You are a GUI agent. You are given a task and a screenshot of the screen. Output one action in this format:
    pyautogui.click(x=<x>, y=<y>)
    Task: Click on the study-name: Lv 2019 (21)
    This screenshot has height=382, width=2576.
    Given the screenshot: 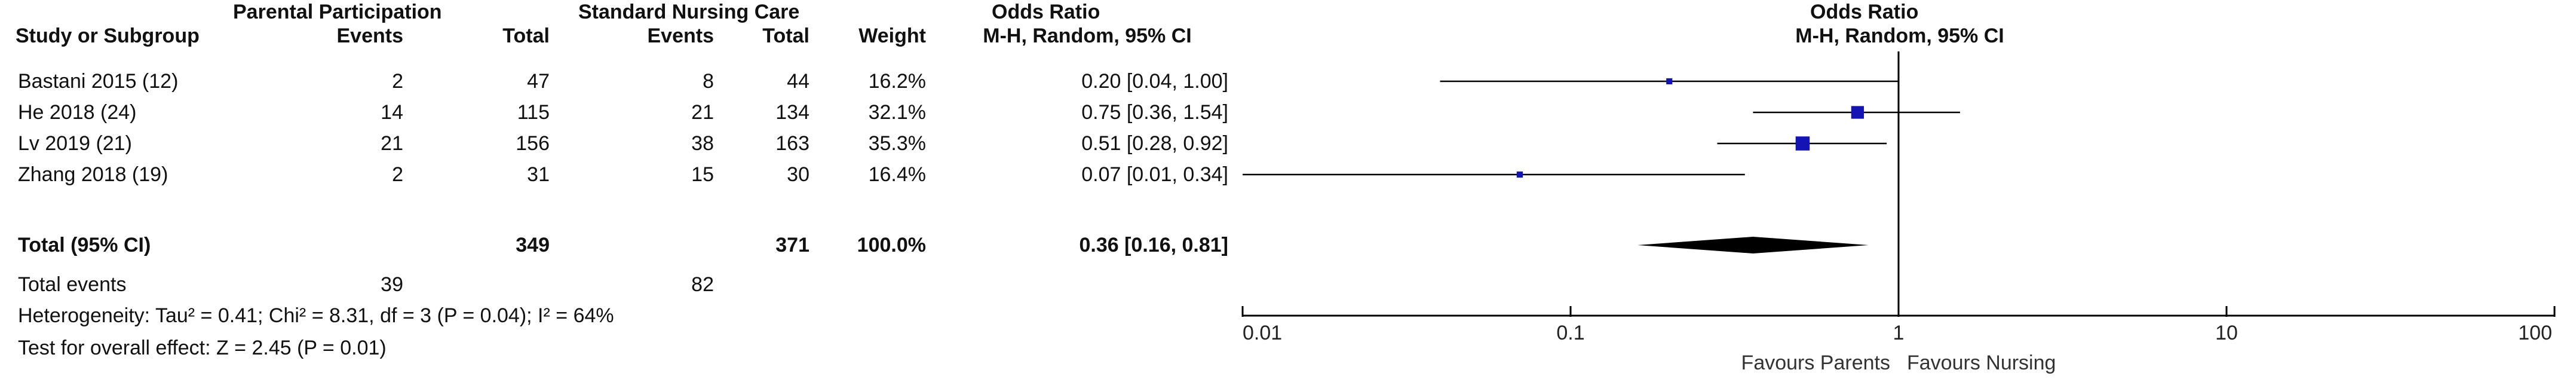 What is the action you would take?
    pyautogui.click(x=75, y=143)
    